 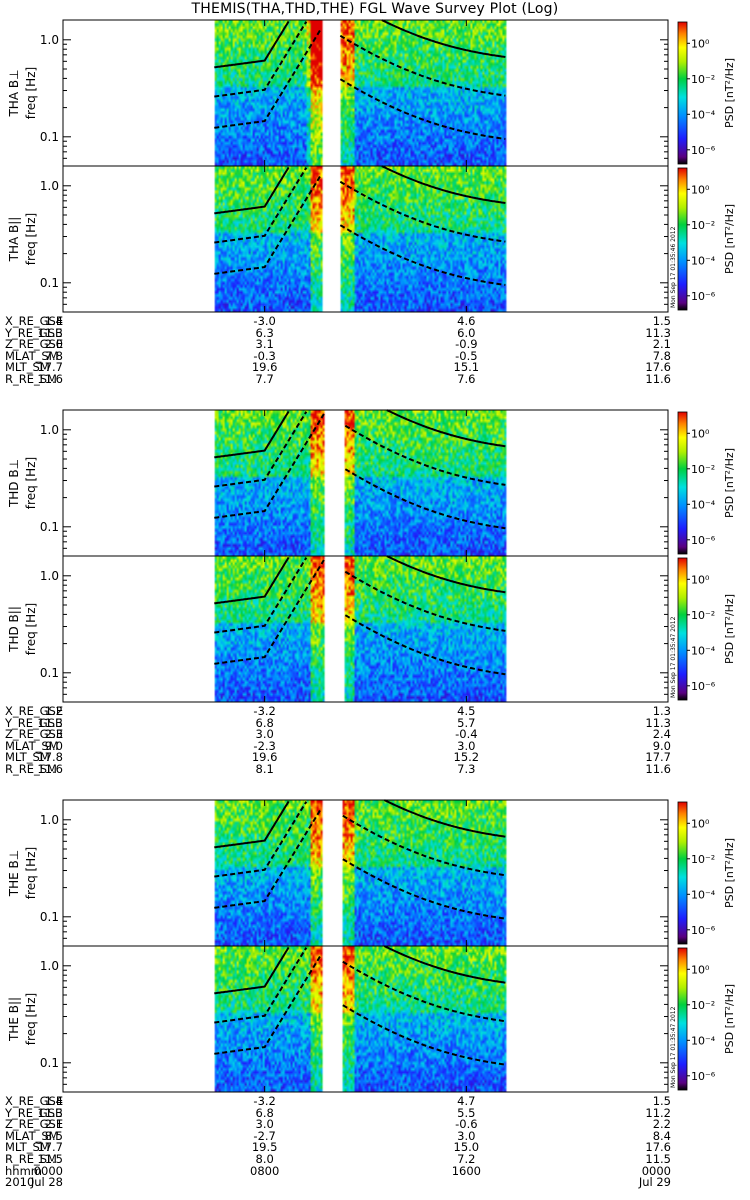 I want to click on ephemeris-value: 7.3, so click(x=466, y=769).